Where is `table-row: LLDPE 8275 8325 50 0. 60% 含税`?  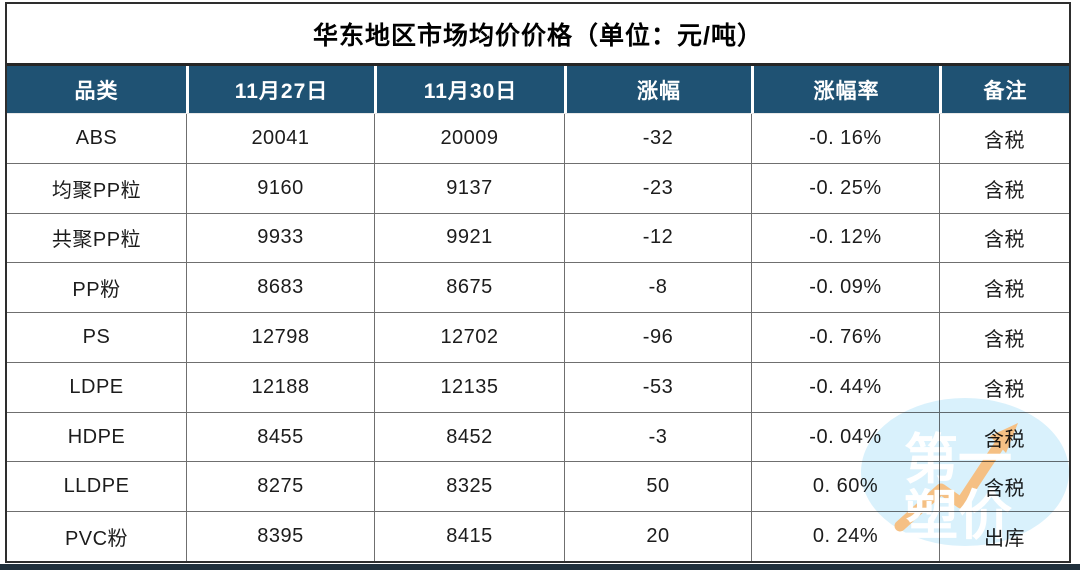
table-row: LLDPE 8275 8325 50 0. 60% 含税 is located at coordinates (538, 486).